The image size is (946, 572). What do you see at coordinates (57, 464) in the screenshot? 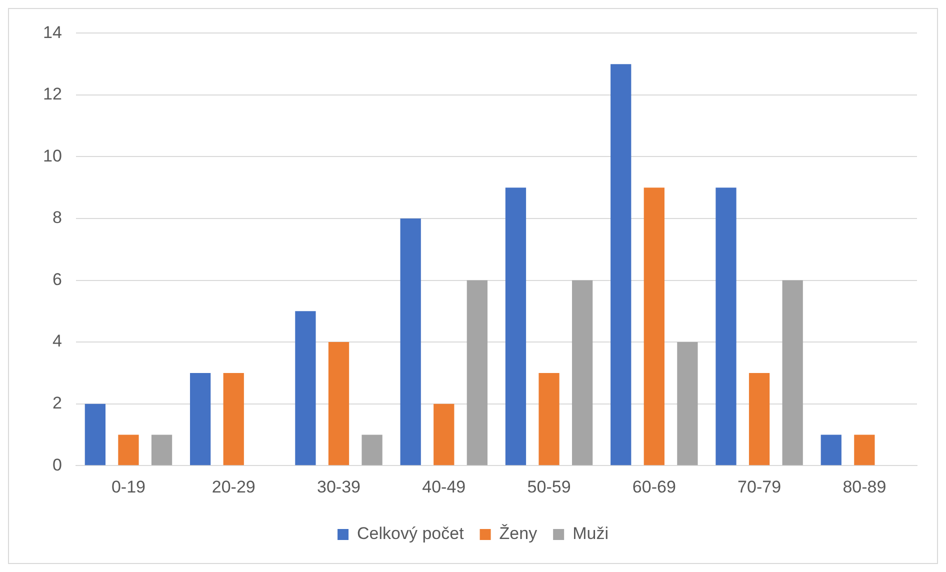
I see `y-tick-label: 0` at bounding box center [57, 464].